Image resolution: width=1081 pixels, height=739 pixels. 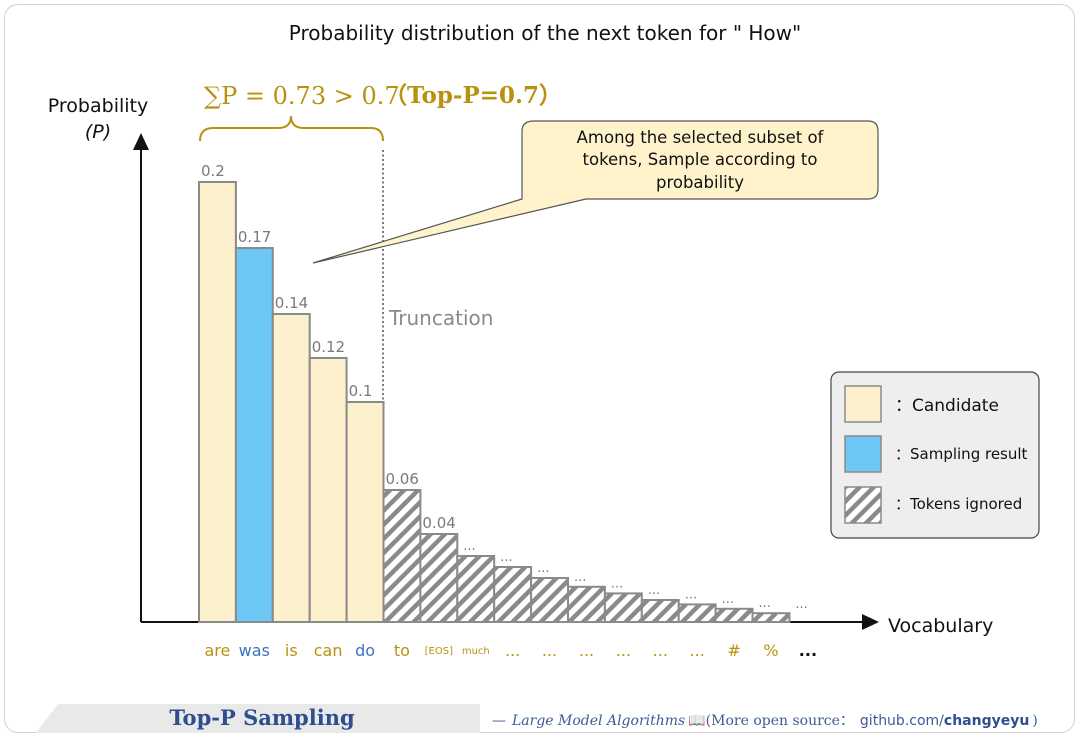 I want to click on category-label-5: to, so click(x=402, y=650).